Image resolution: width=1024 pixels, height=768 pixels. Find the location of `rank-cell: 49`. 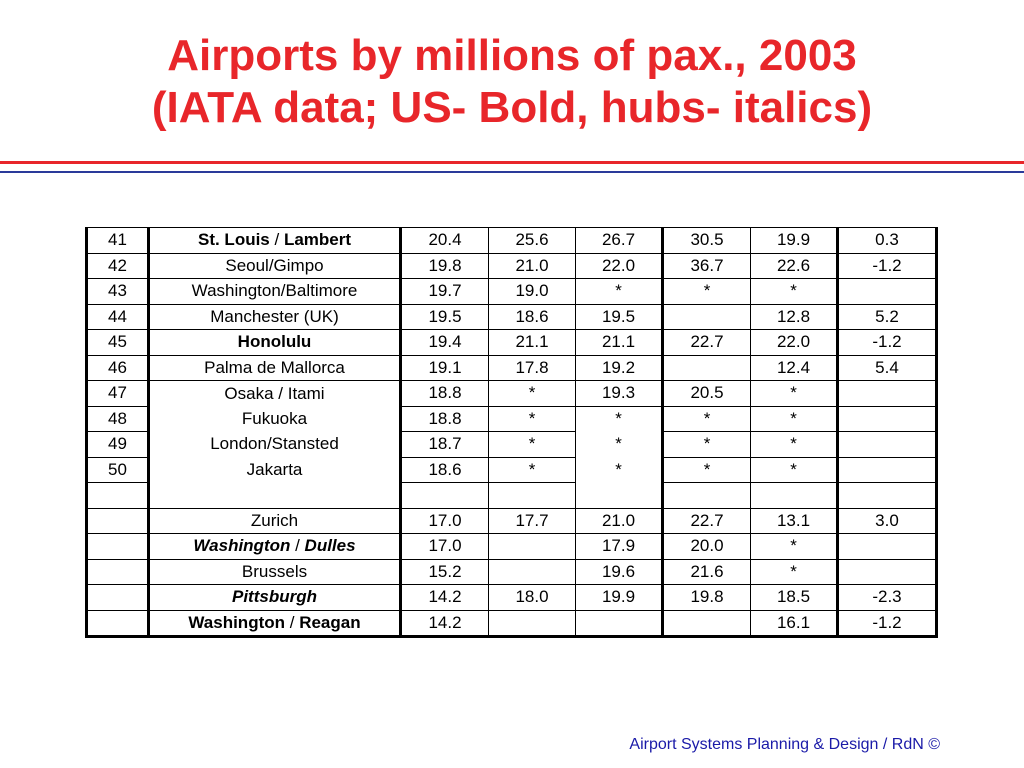

rank-cell: 49 is located at coordinates (118, 444).